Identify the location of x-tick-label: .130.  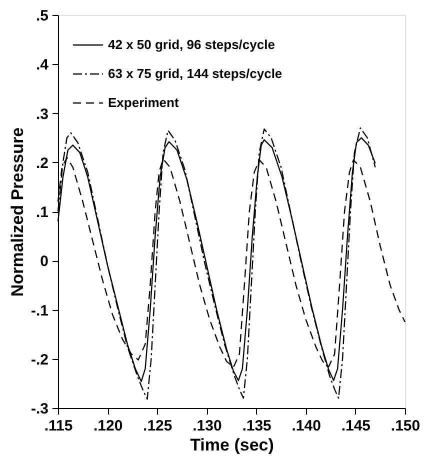
(207, 426).